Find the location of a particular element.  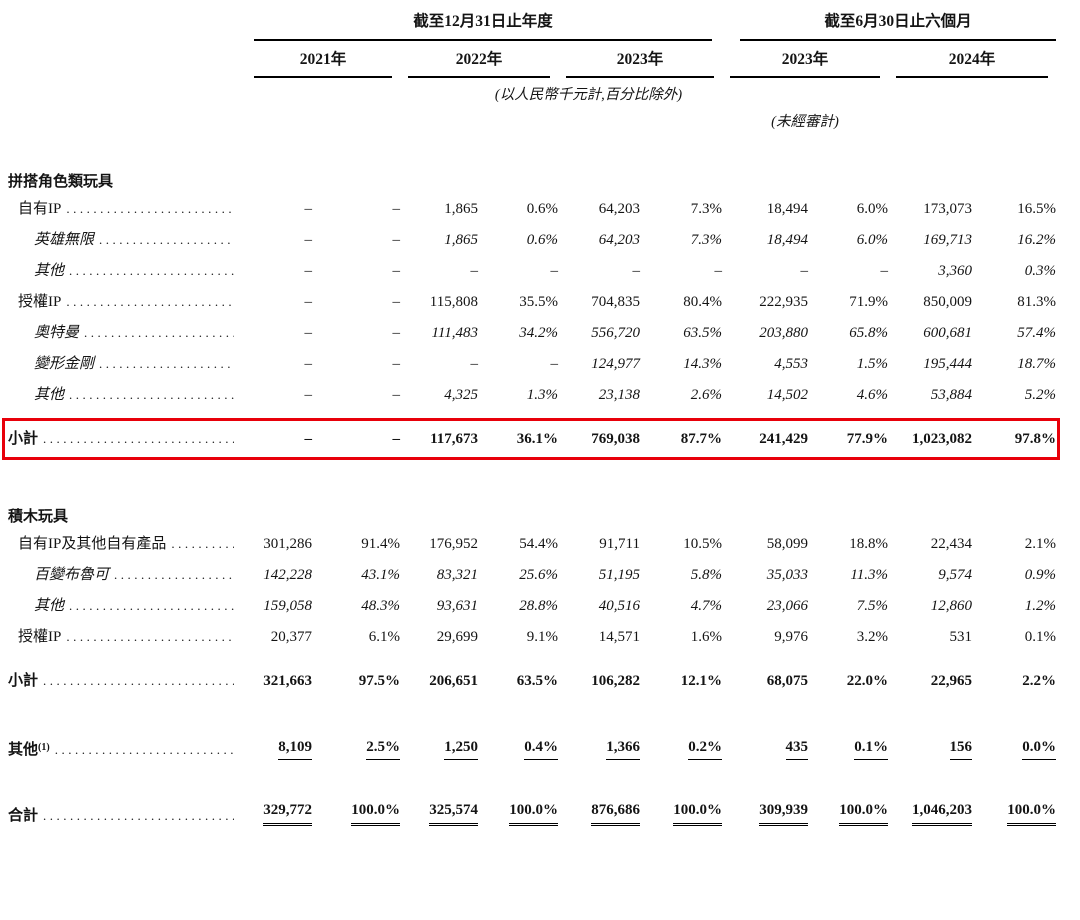

cell-value: 329,772 is located at coordinates (279, 805).